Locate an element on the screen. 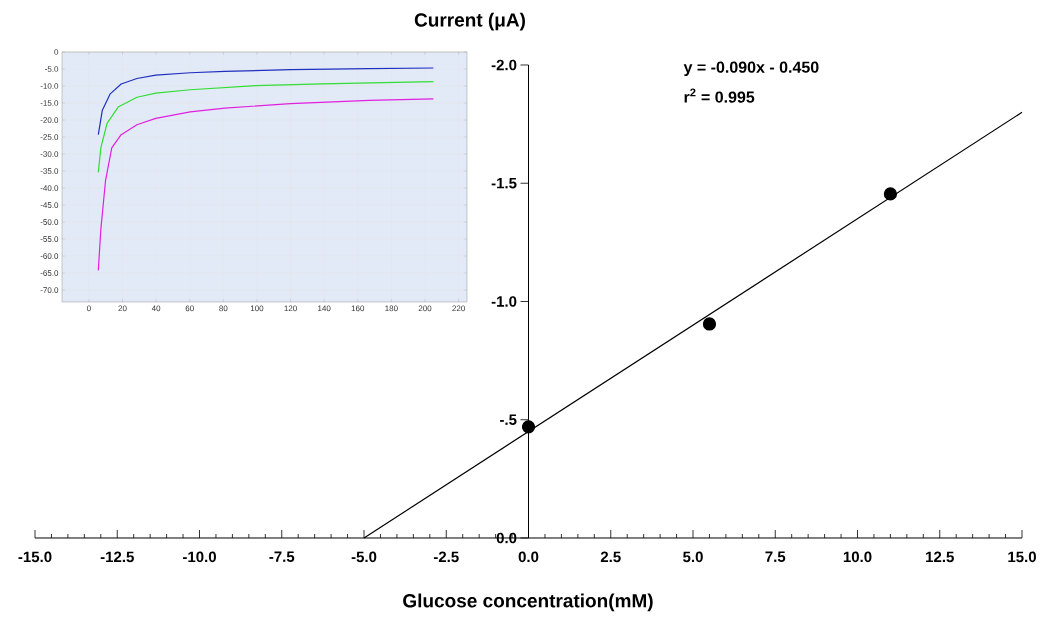 The image size is (1044, 620). y-tick-label: -30.0 is located at coordinates (49, 154).